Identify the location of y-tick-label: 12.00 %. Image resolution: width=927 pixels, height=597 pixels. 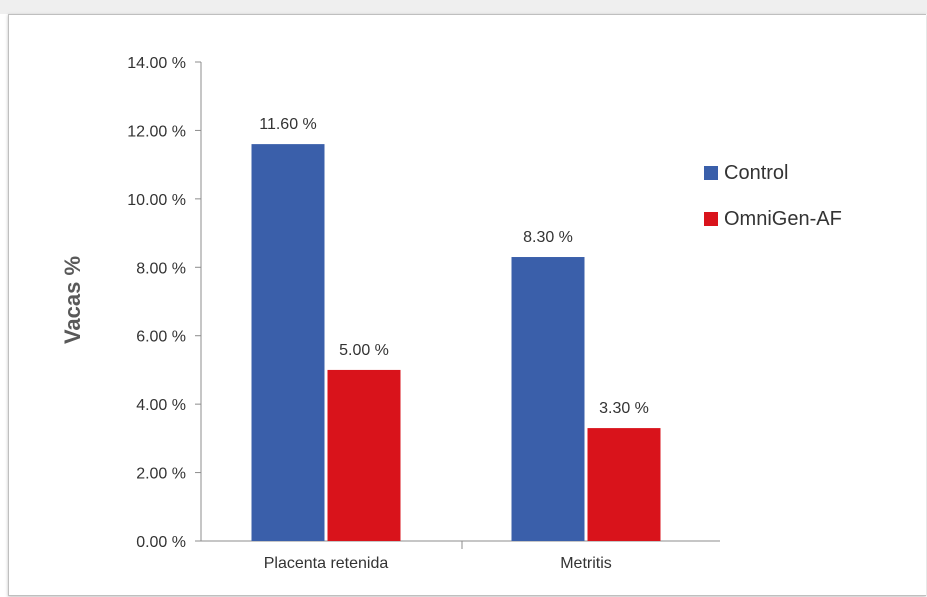
(156, 131).